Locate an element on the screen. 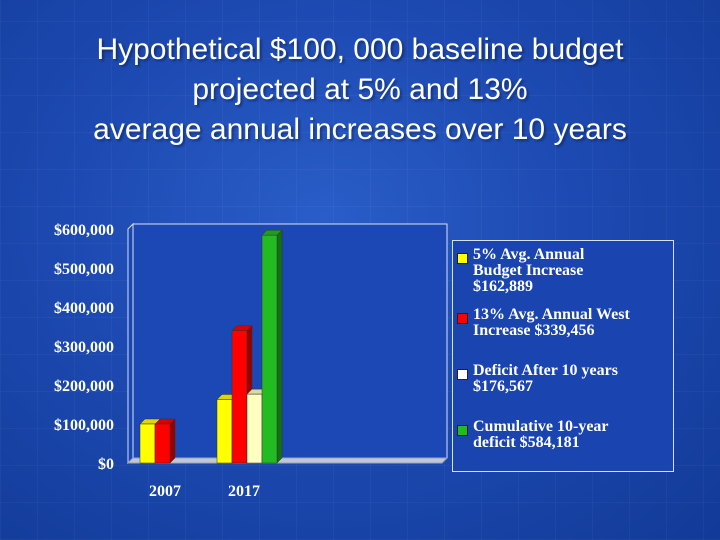  x-tick-label: 2017 is located at coordinates (244, 491).